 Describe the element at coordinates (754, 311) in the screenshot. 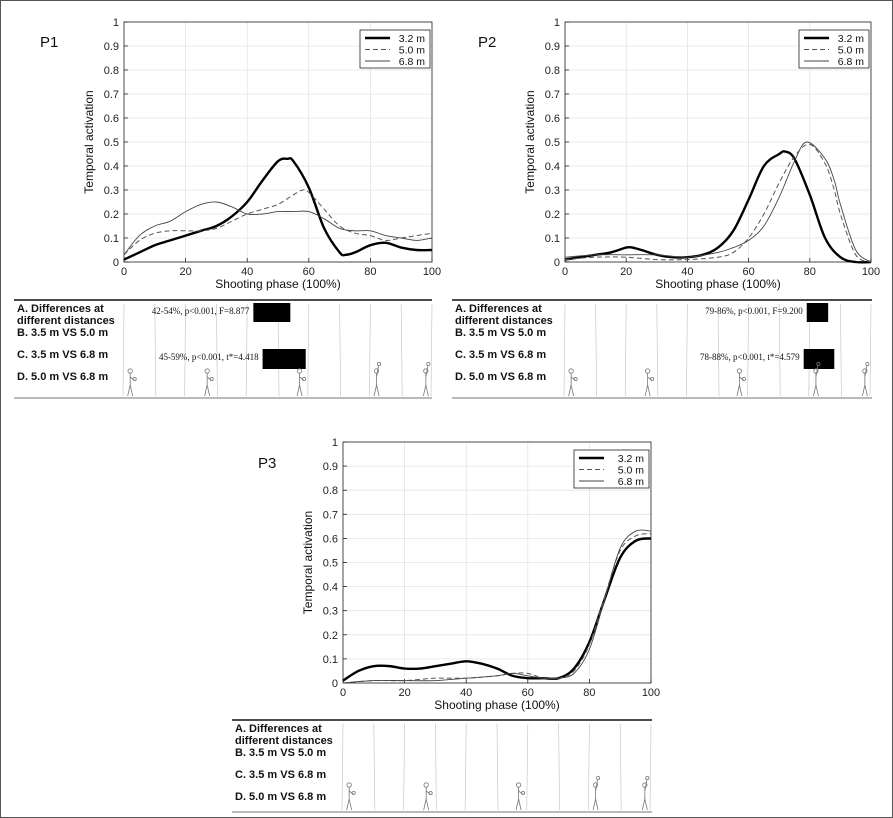

I see `significance-label: 79-86%, p<0.001, F=9.200` at that location.